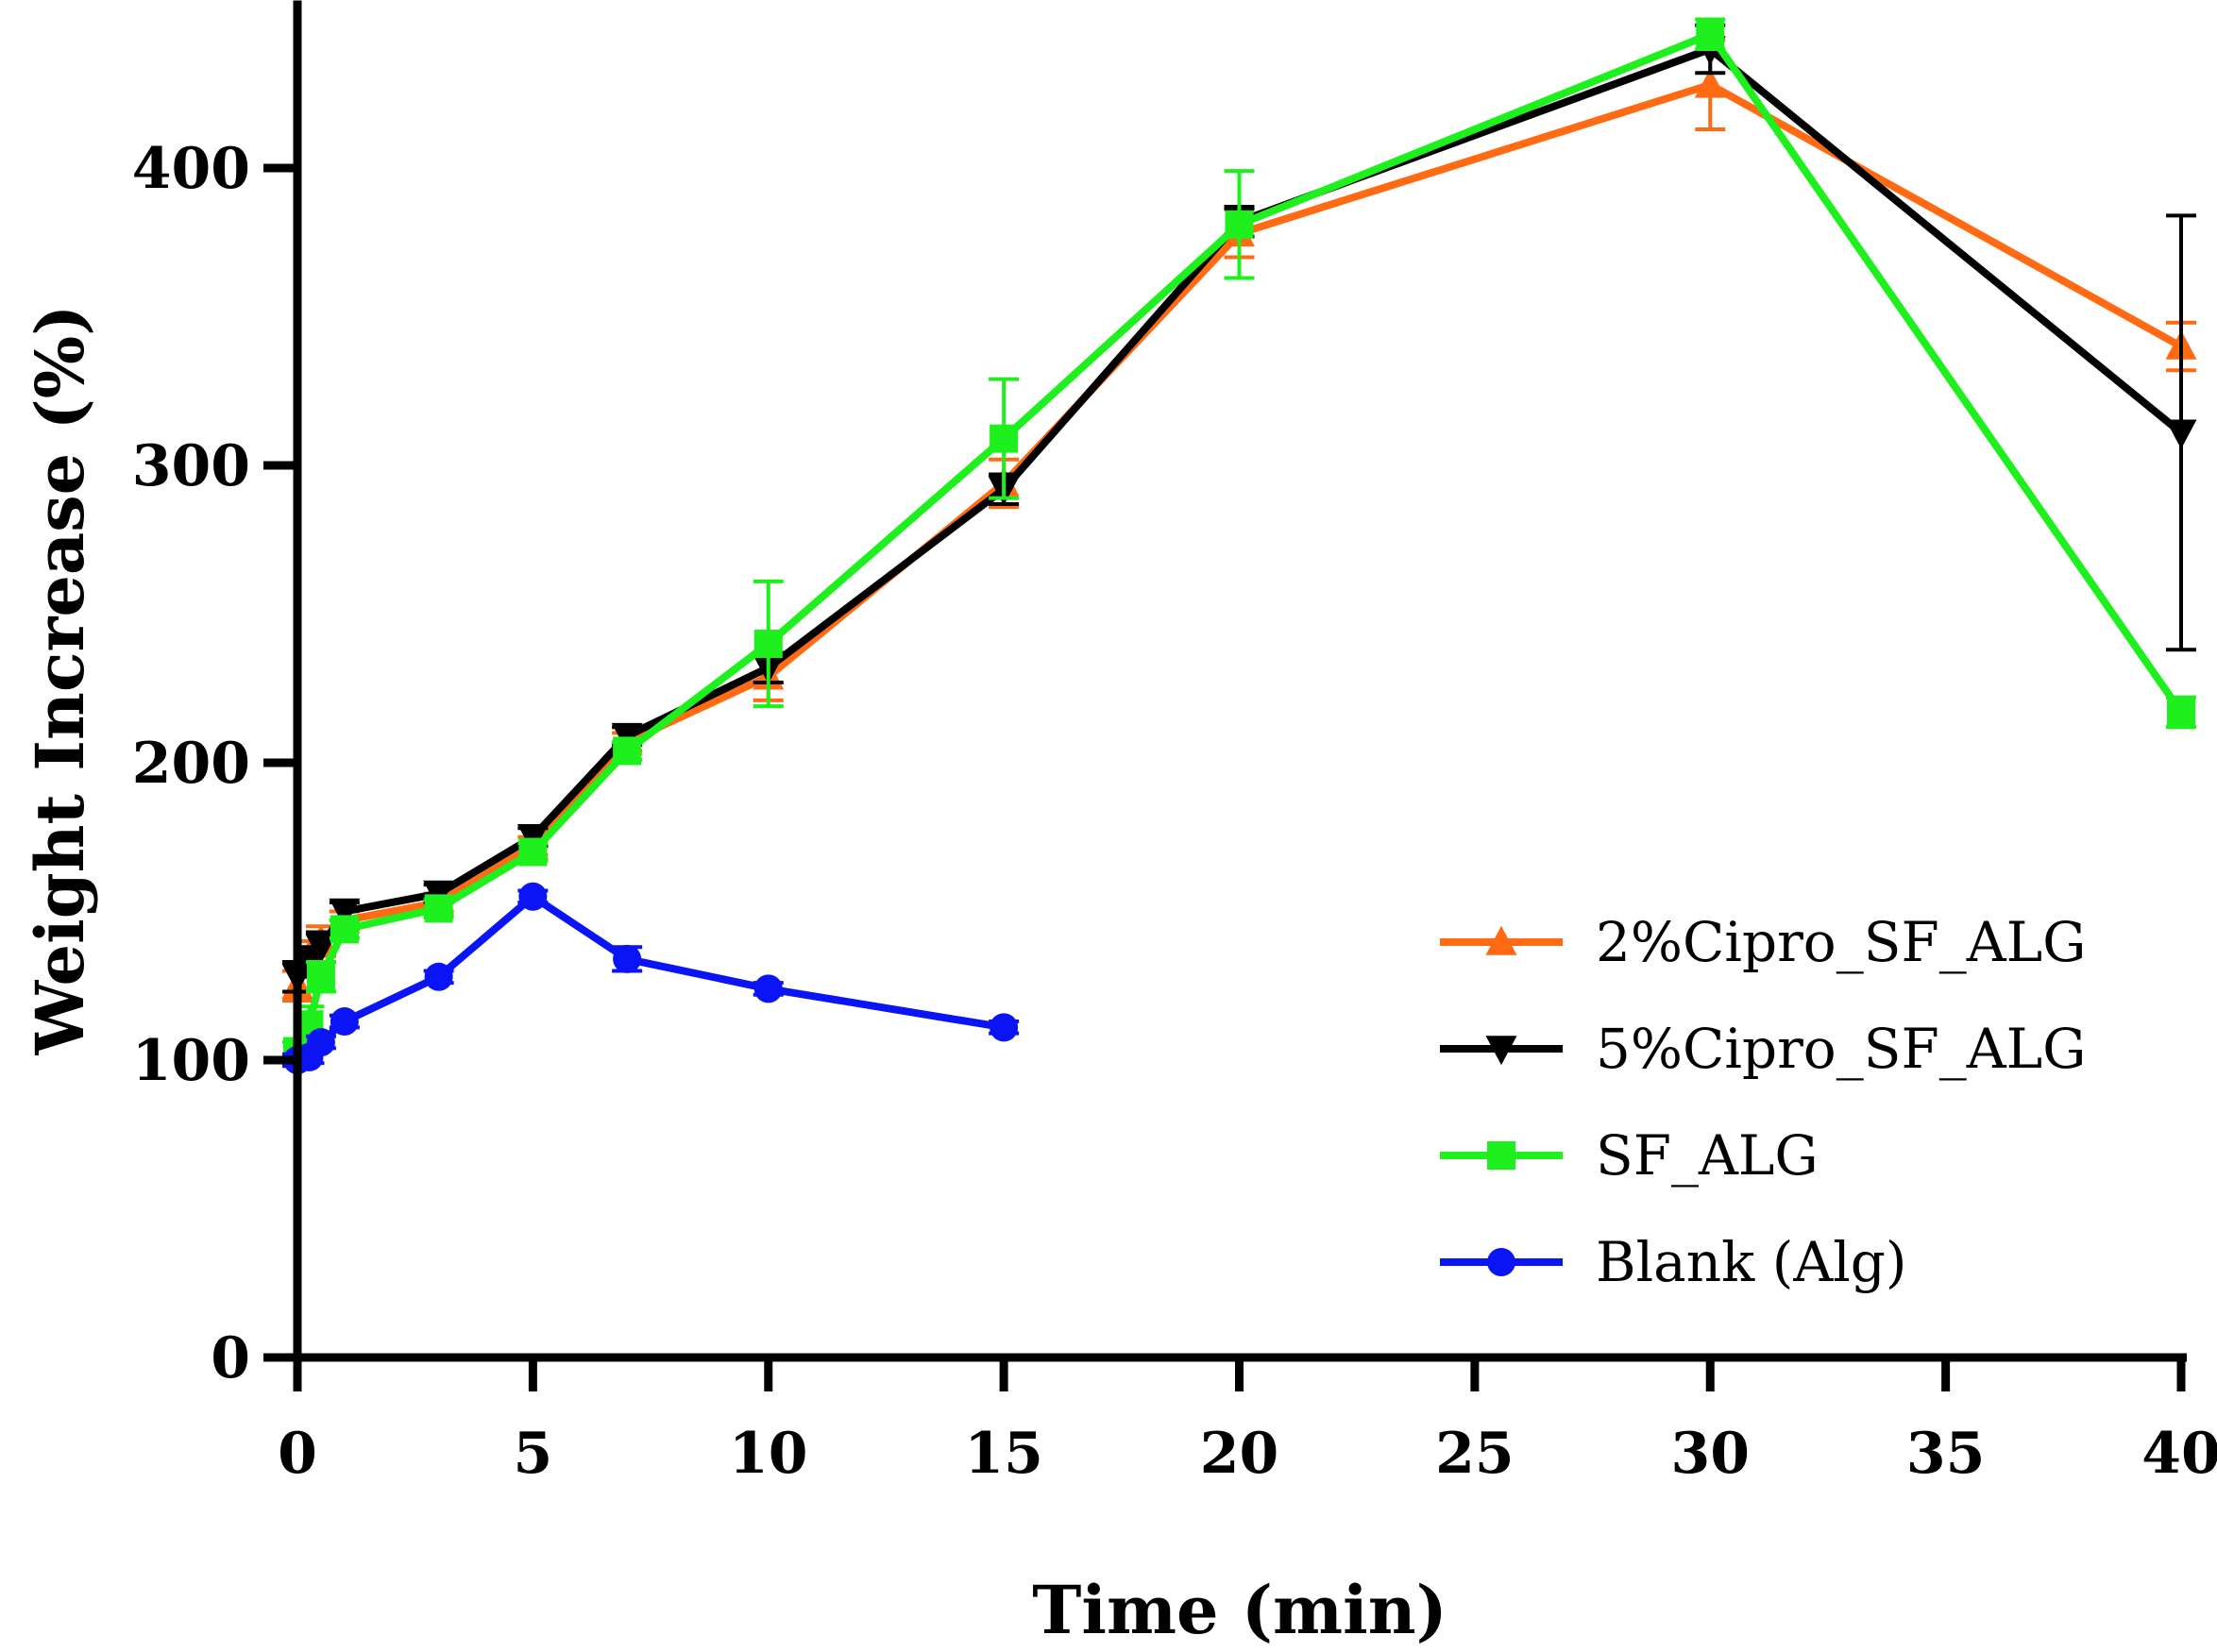  I want to click on y-tick-label: 0, so click(230, 1358).